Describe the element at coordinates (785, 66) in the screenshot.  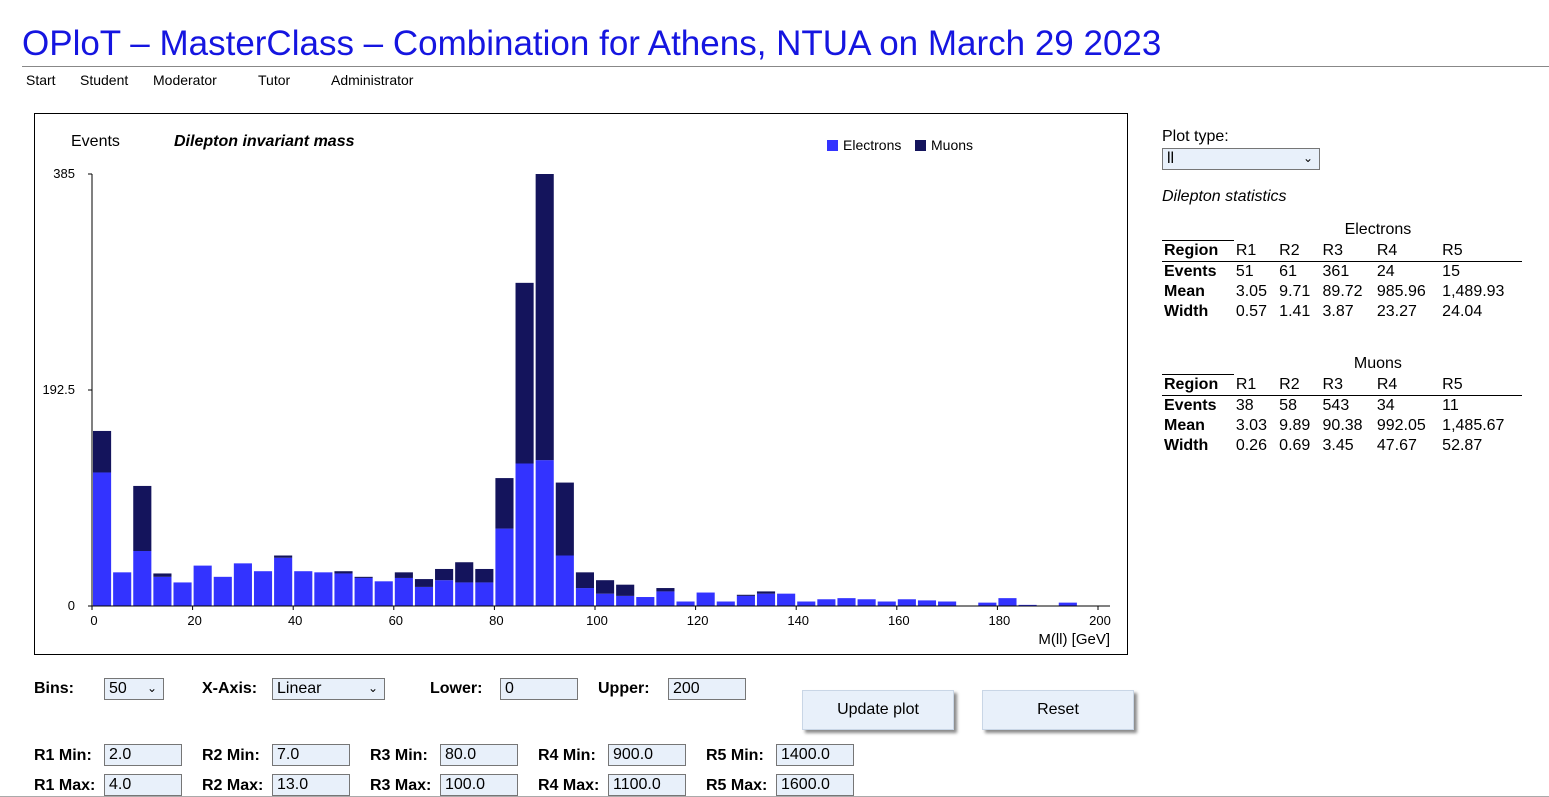
I see `title-divider` at that location.